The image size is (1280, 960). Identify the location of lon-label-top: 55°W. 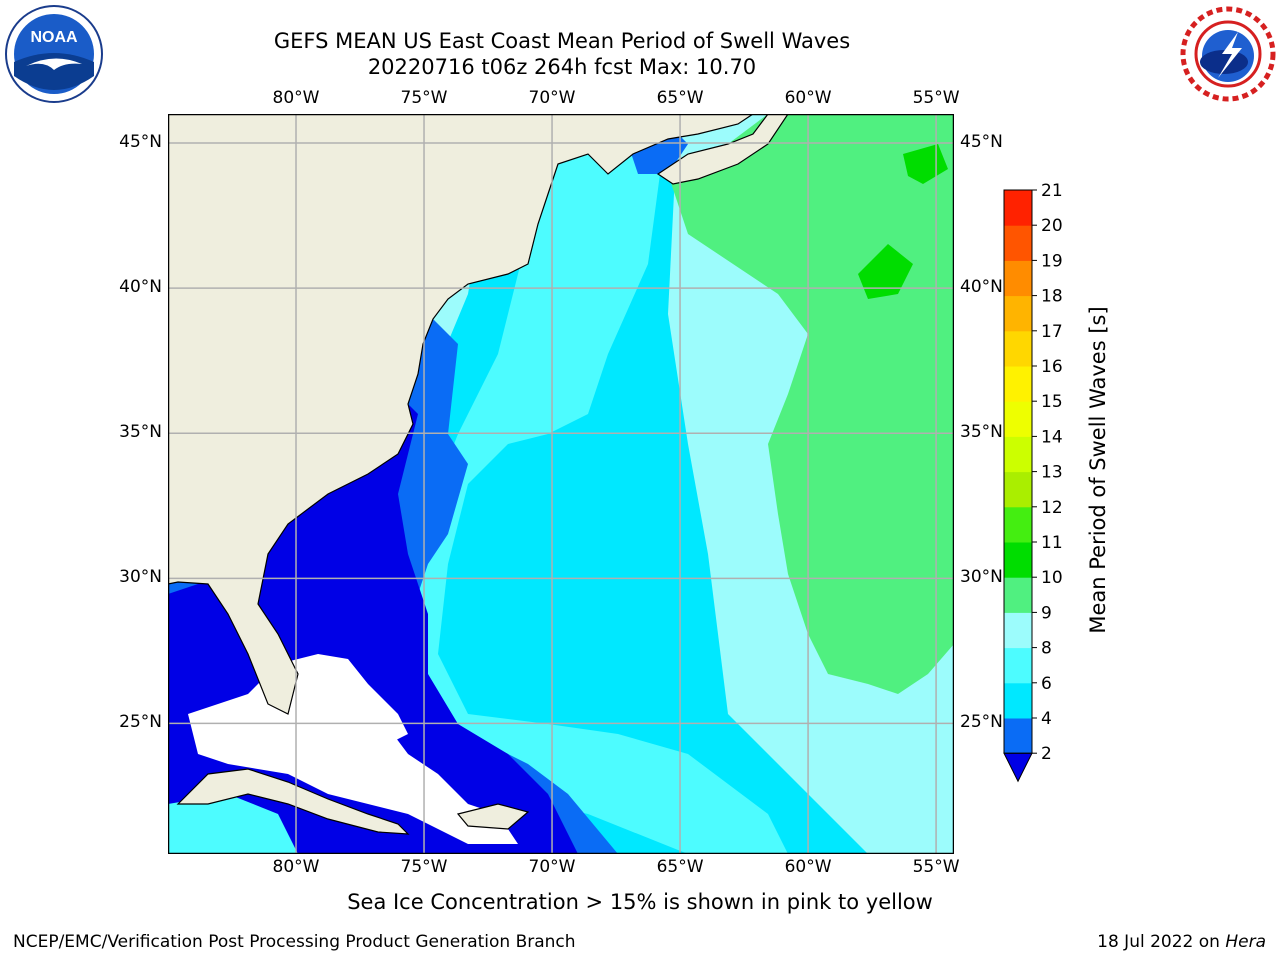
(936, 98).